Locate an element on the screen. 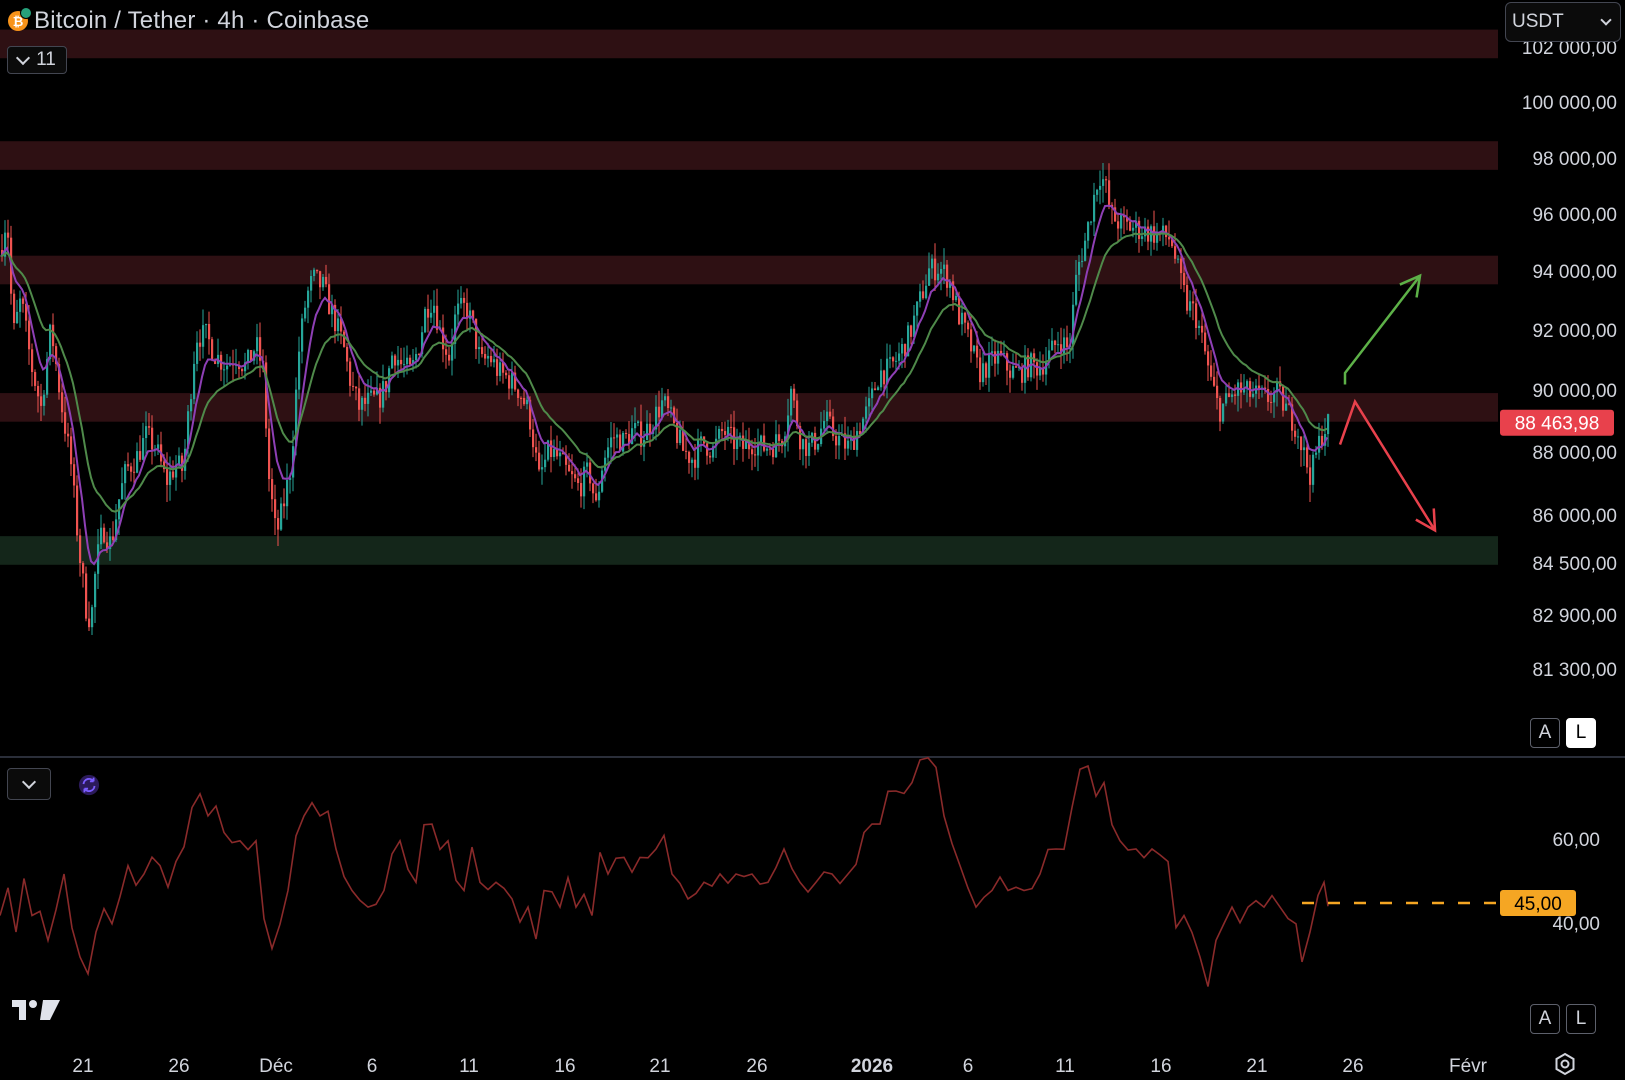 The width and height of the screenshot is (1625, 1080). currency-value: USDT is located at coordinates (1538, 21).